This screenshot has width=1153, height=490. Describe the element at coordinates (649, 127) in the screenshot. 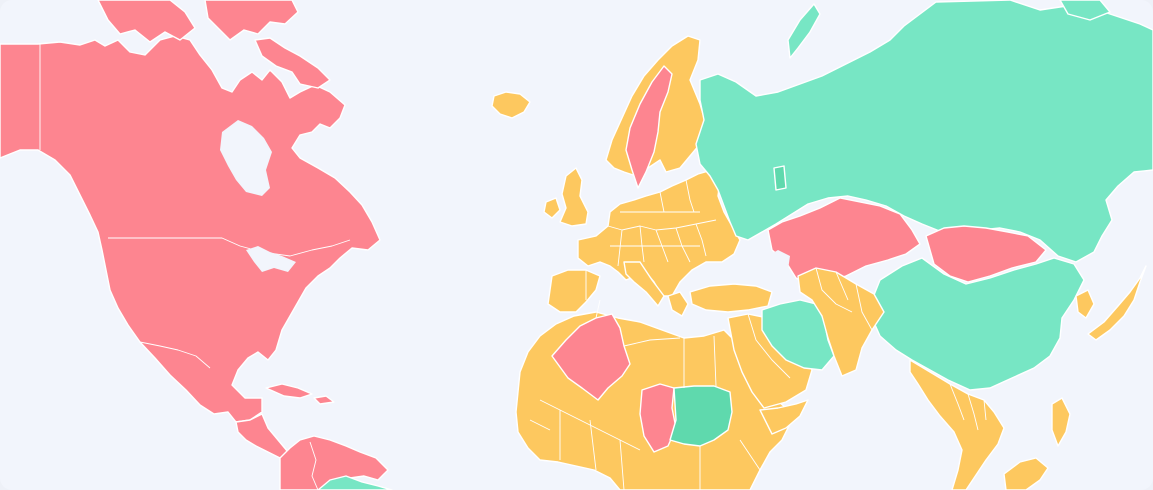

I see `sweden` at that location.